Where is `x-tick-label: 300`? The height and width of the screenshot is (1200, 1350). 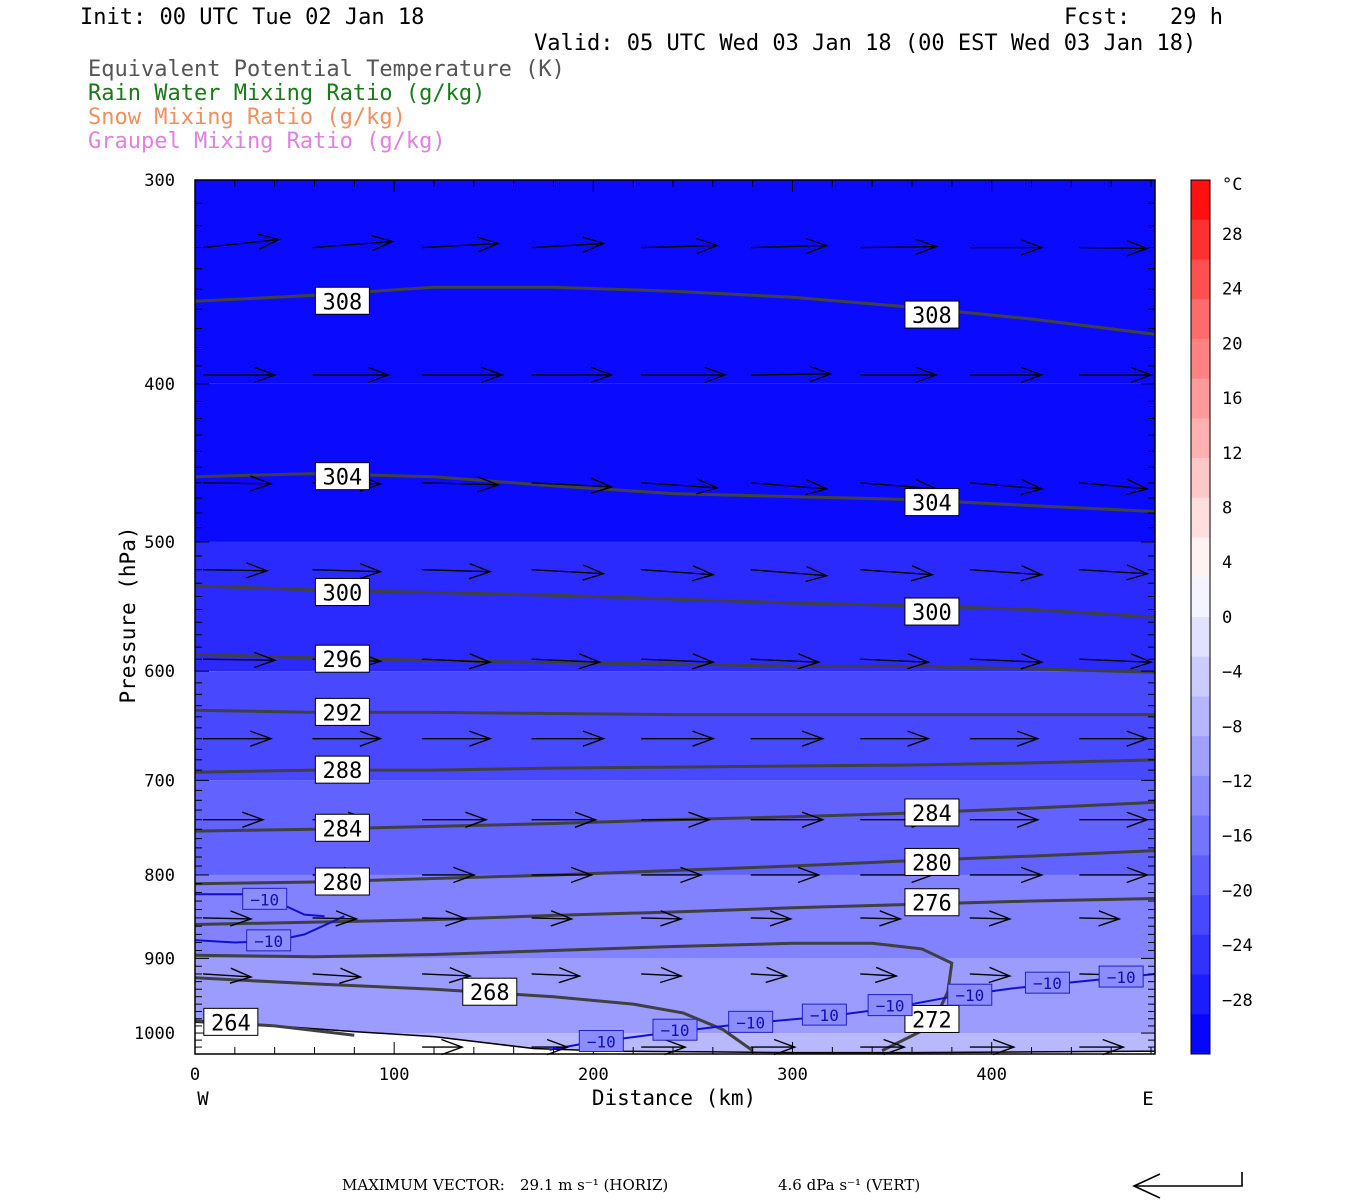 x-tick-label: 300 is located at coordinates (792, 1075).